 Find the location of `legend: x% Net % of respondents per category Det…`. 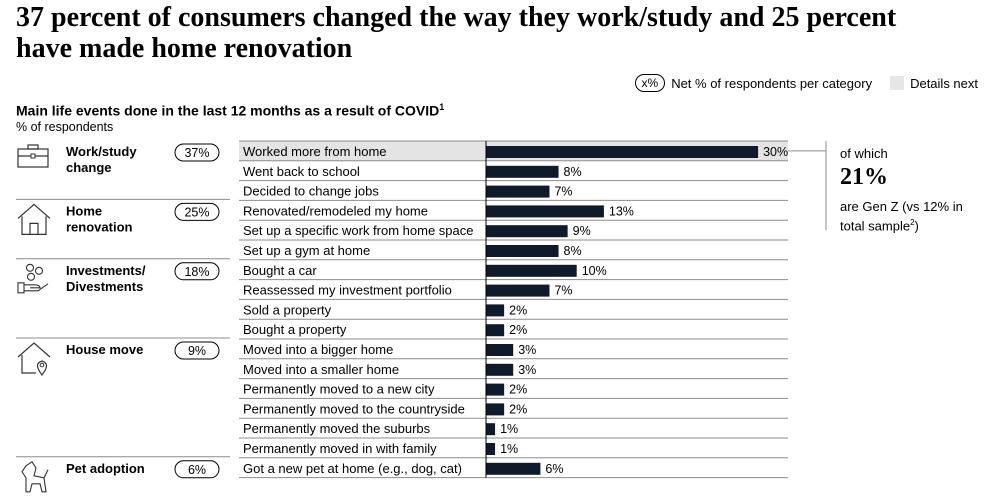

legend: x% Net % of respondents per category Det… is located at coordinates (806, 83).